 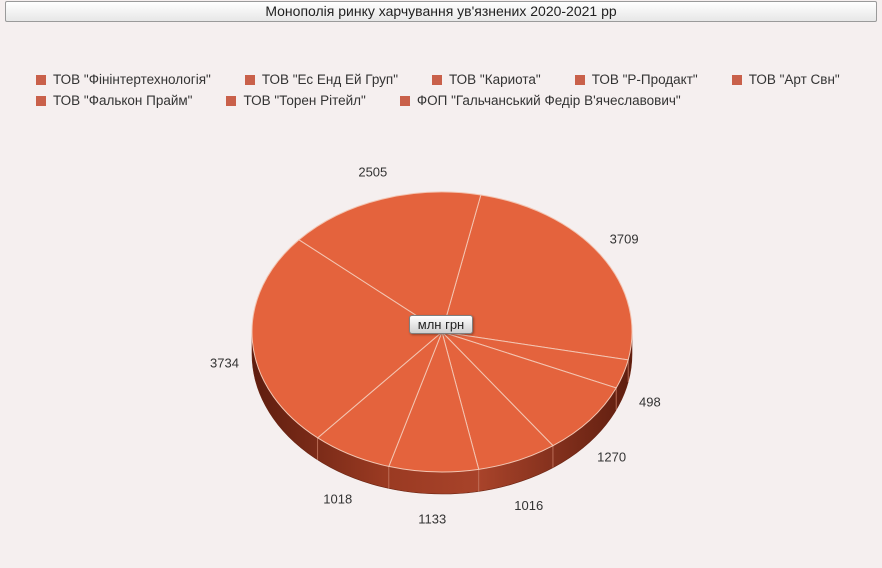 What do you see at coordinates (495, 79) in the screenshot?
I see `legend-label: ТОВ "Кариота"` at bounding box center [495, 79].